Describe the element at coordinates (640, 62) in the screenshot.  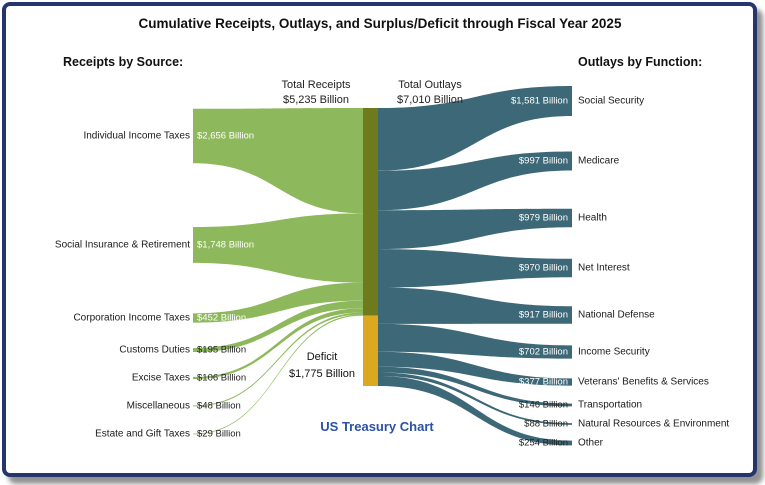
I see `outlays-section-header: Outlays by Function:` at that location.